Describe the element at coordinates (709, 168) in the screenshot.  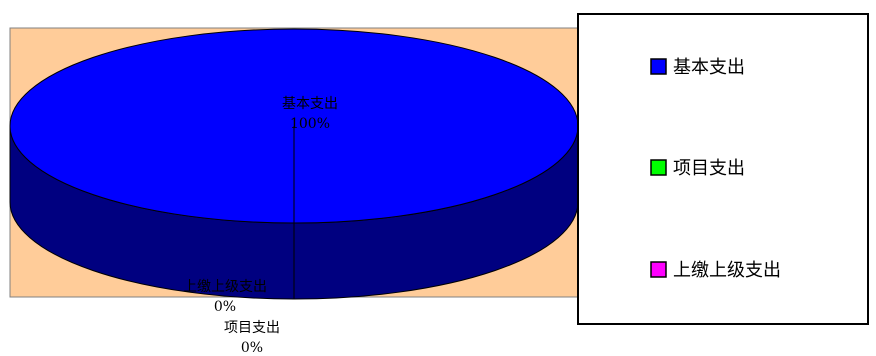
I see `legend-label-project: 项目支出` at that location.